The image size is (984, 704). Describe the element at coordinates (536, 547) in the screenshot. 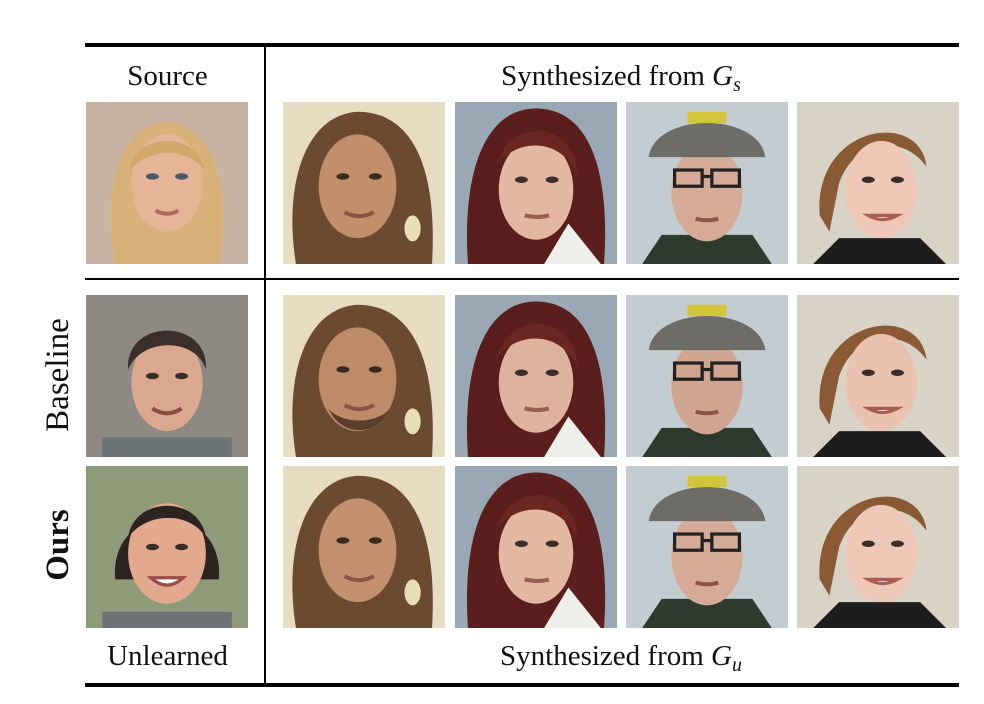

I see `ours-gu-face-2-image` at that location.